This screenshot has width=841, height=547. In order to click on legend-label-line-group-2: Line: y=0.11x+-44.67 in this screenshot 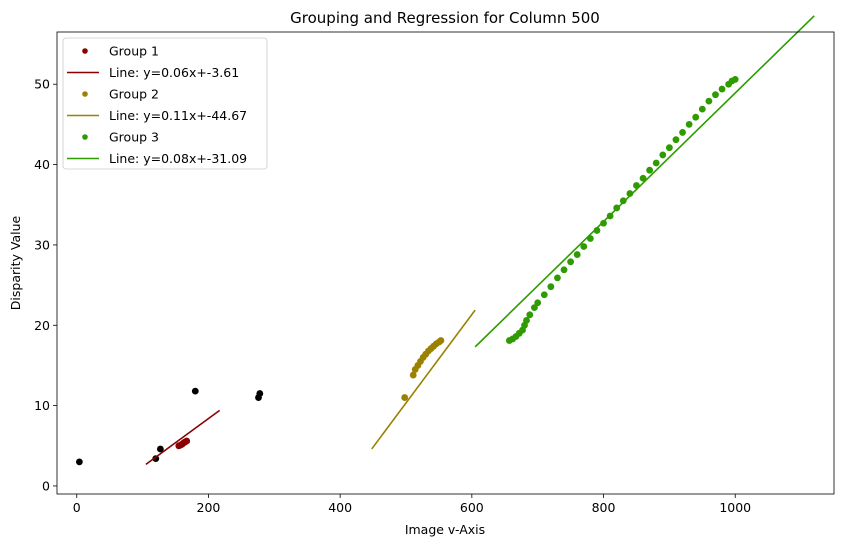, I will do `click(178, 115)`.